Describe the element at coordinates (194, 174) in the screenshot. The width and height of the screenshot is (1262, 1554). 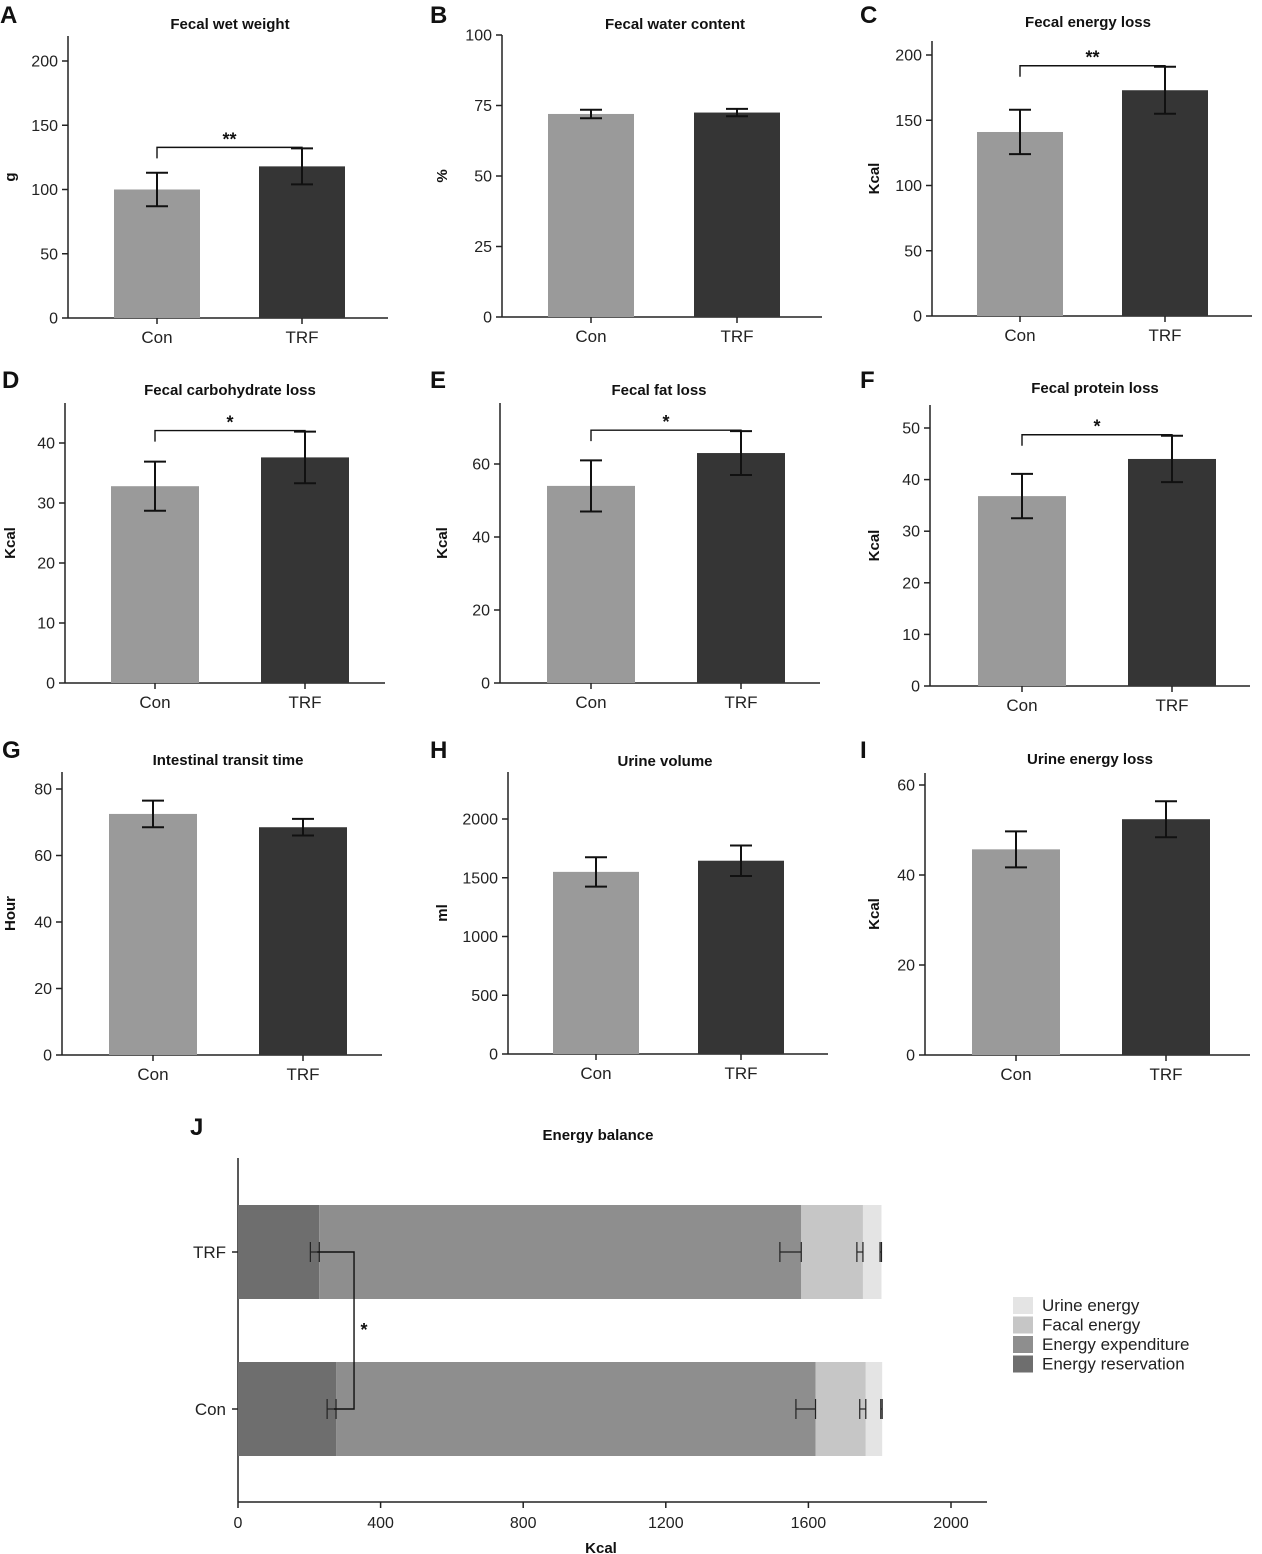
I see `panel-a: A Fecal wet weight g 0 50 100 150 200 Con TRF **` at that location.